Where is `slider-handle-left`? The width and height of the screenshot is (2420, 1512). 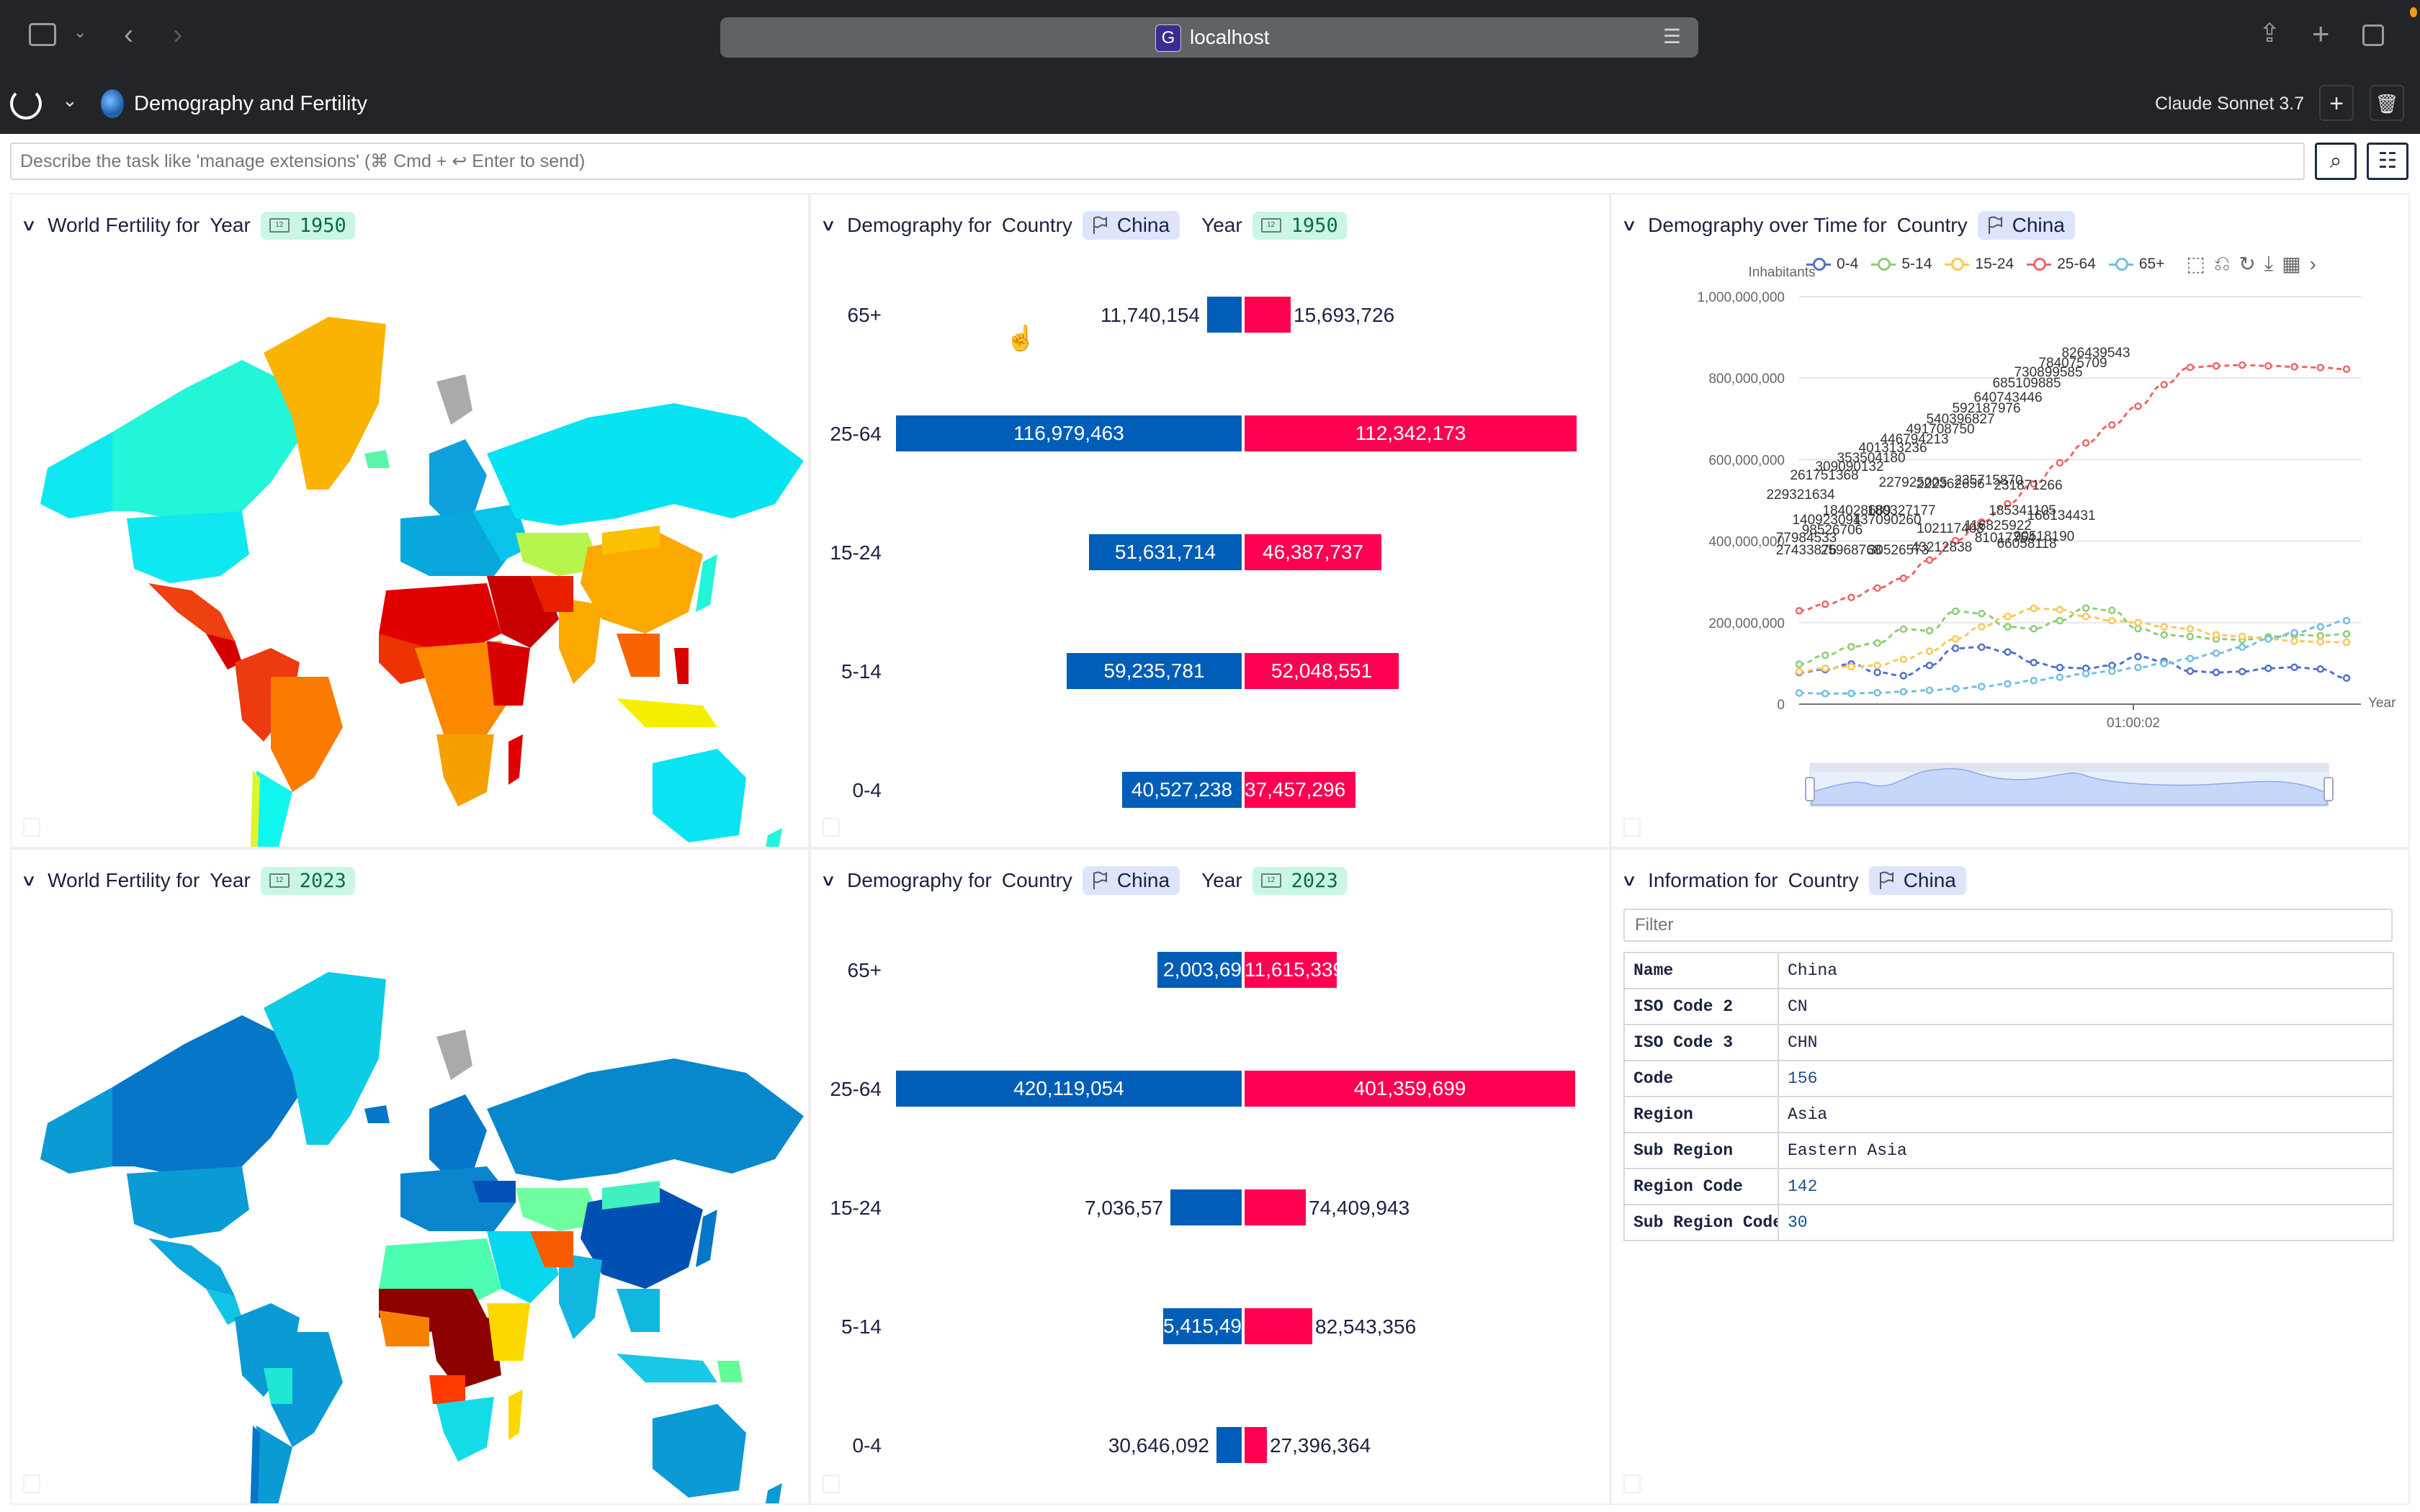
slider-handle-left is located at coordinates (1810, 789).